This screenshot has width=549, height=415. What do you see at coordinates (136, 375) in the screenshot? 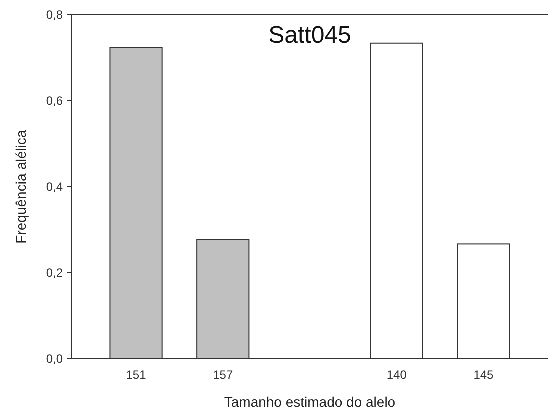
I see `x-tick-label: 151` at bounding box center [136, 375].